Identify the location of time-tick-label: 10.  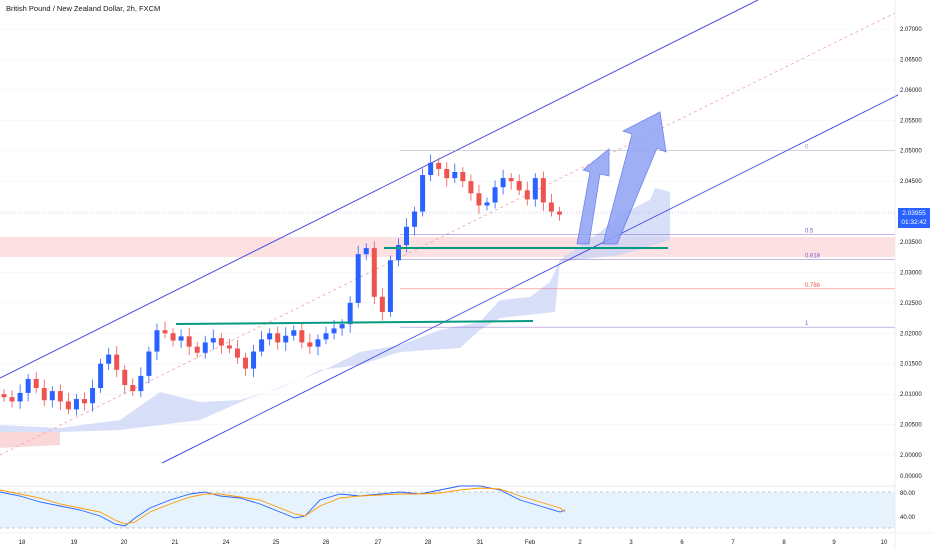
(884, 543).